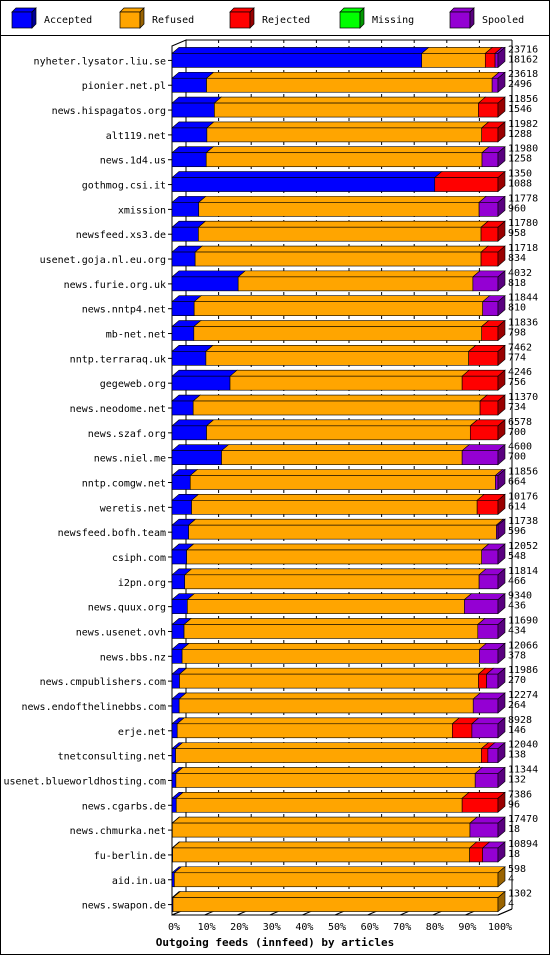 This screenshot has height=955, width=550. Describe the element at coordinates (304, 927) in the screenshot. I see `x-tick-label: 40%` at that location.